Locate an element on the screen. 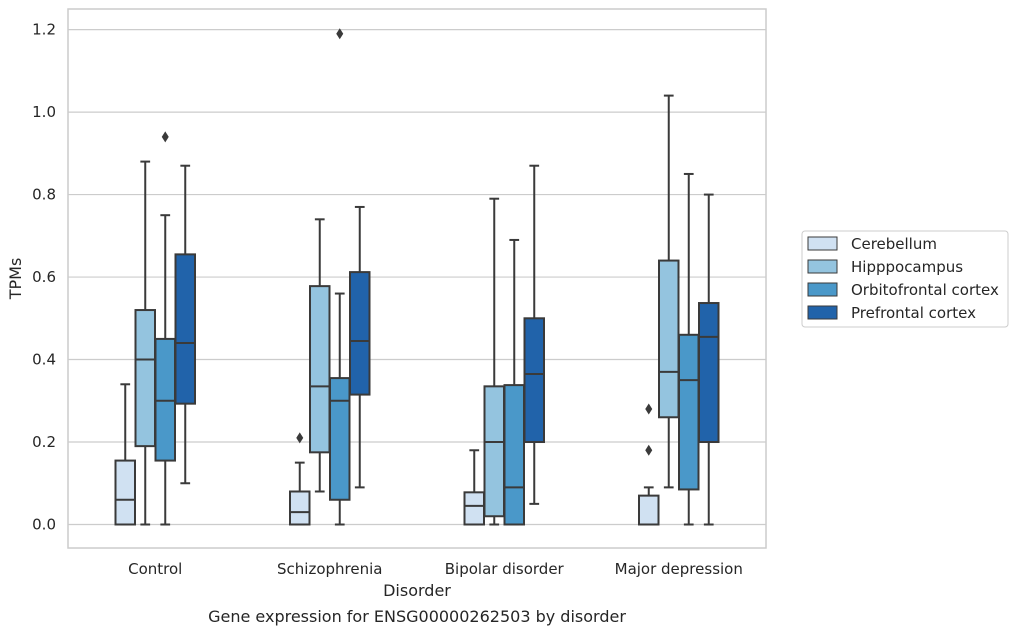 This screenshot has height=634, width=1018. legend-item: Cerebellum is located at coordinates (872, 244).